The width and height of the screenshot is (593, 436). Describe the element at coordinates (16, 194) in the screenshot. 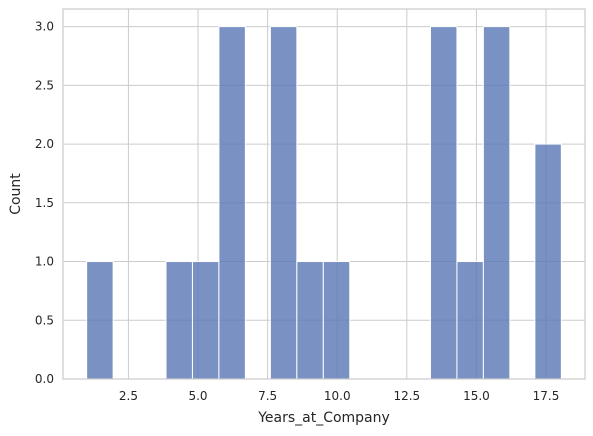

I see `y-axis-label: Count` at that location.